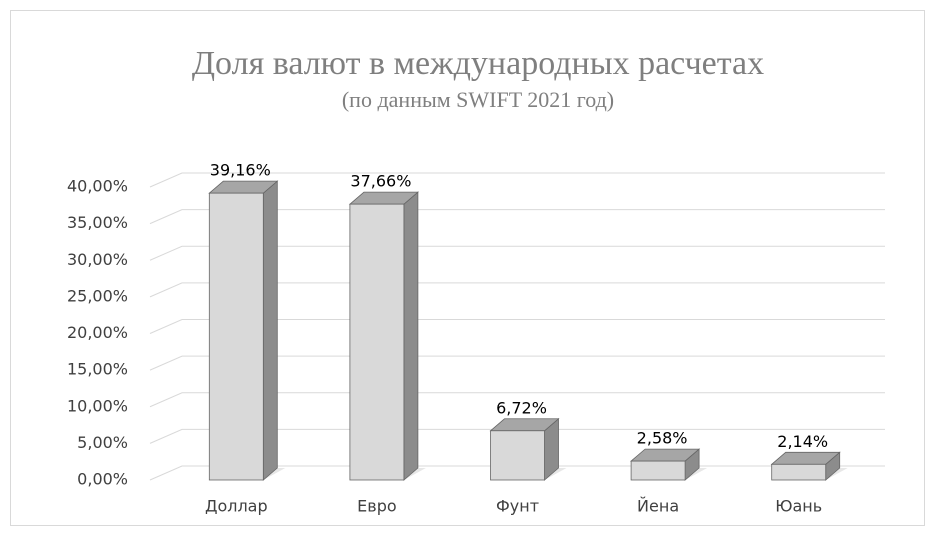  Describe the element at coordinates (97, 259) in the screenshot. I see `y-tick-label: 30,00%` at that location.